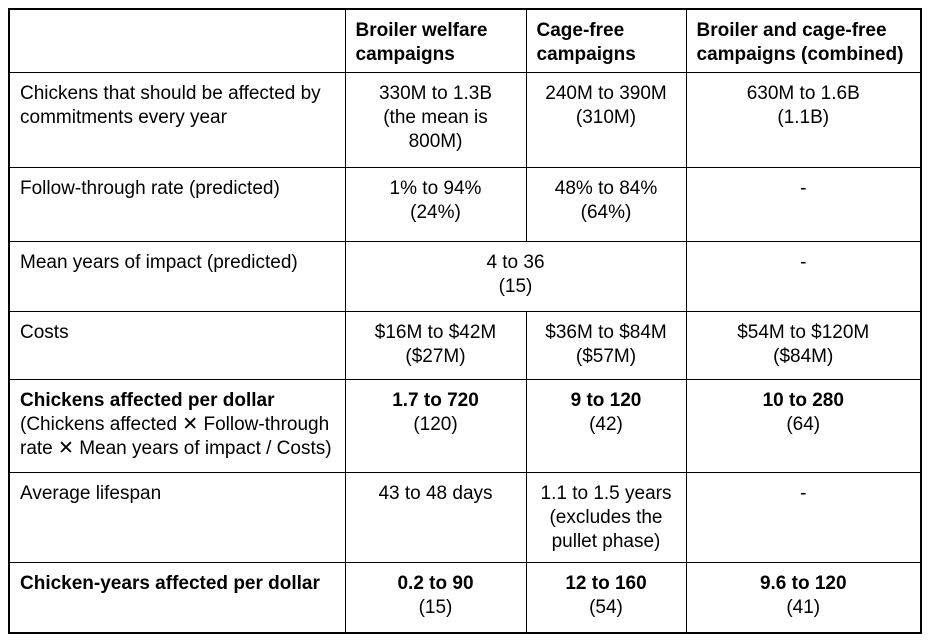  What do you see at coordinates (435, 40) in the screenshot?
I see `header-broiler-welfare: Broiler welfare campaigns` at bounding box center [435, 40].